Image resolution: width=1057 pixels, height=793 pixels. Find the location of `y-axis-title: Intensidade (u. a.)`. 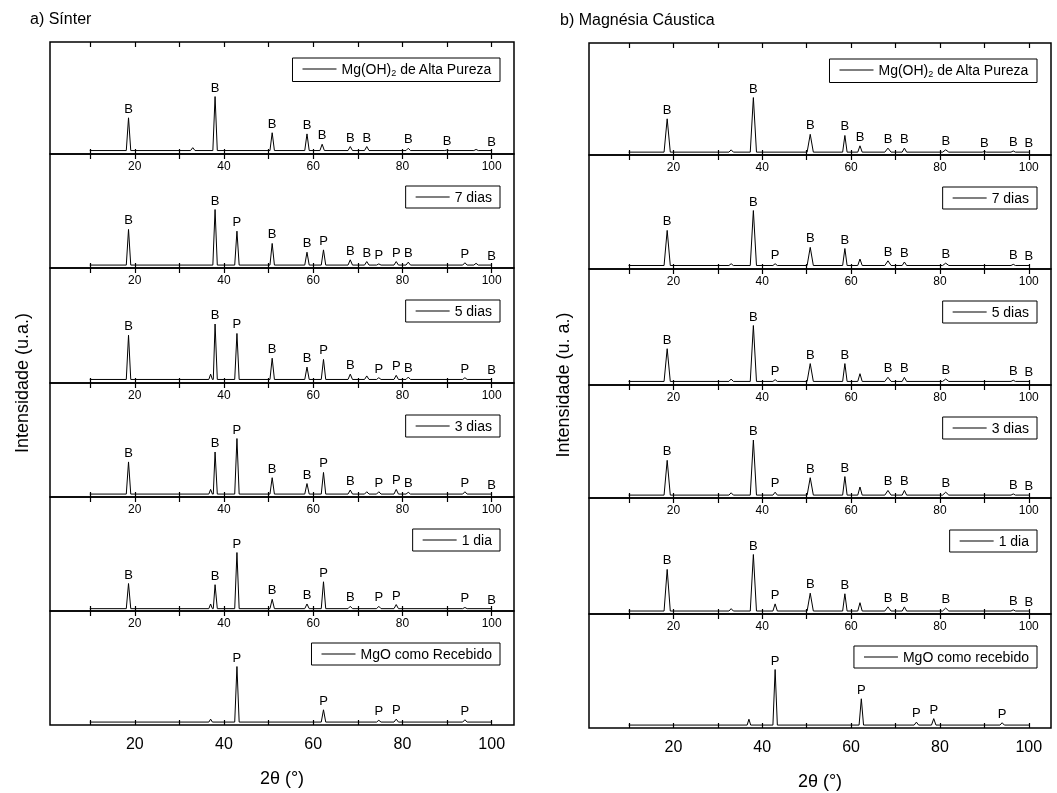

y-axis-title: Intensidade (u. a.) is located at coordinates (563, 385).